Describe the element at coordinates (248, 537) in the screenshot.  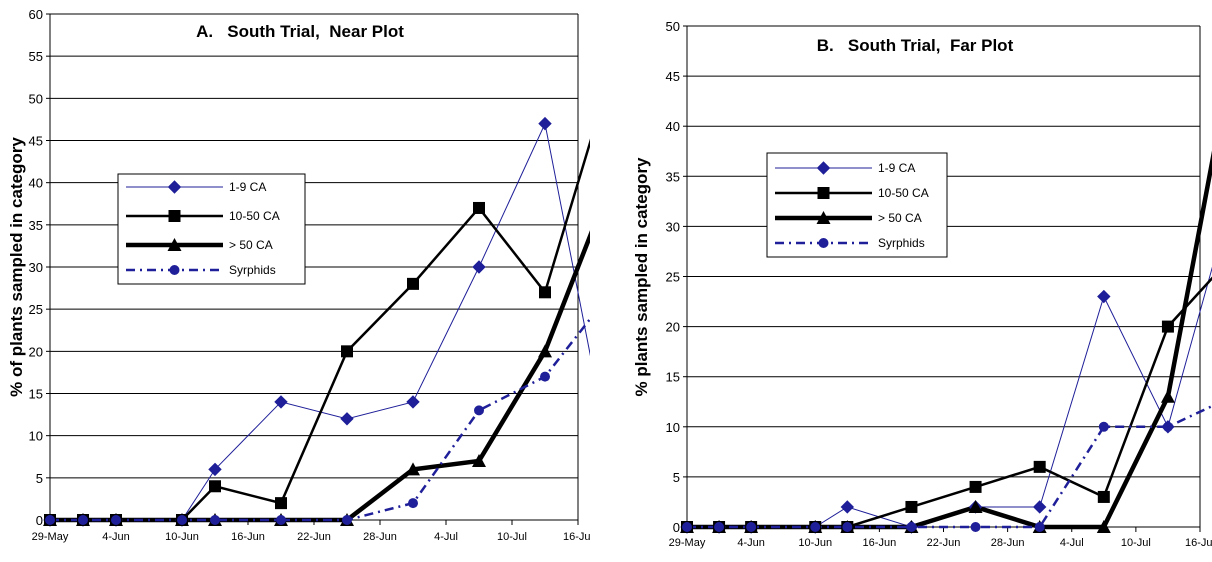
I see `chart-a-x-tick-label: 16-Jun` at that location.